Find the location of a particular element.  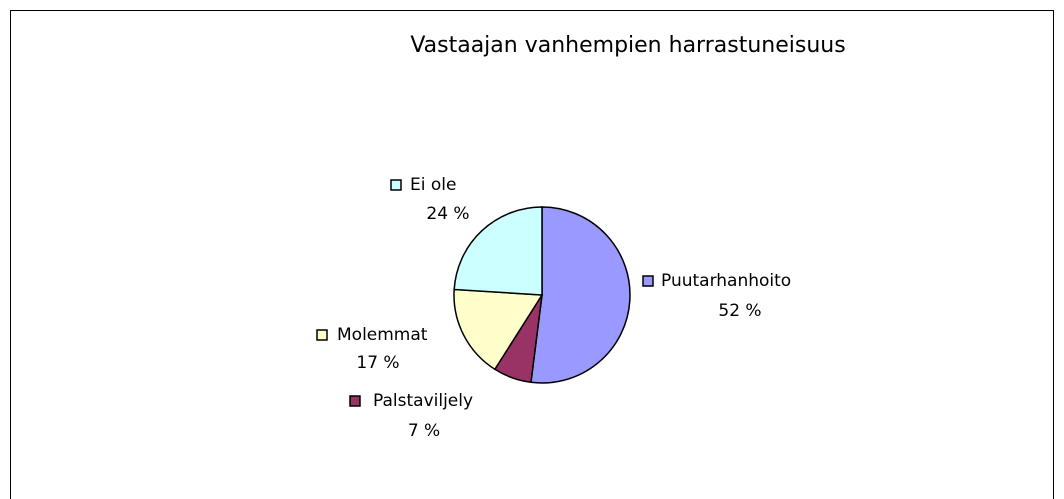

slice-value-label: 24 % is located at coordinates (447, 214).